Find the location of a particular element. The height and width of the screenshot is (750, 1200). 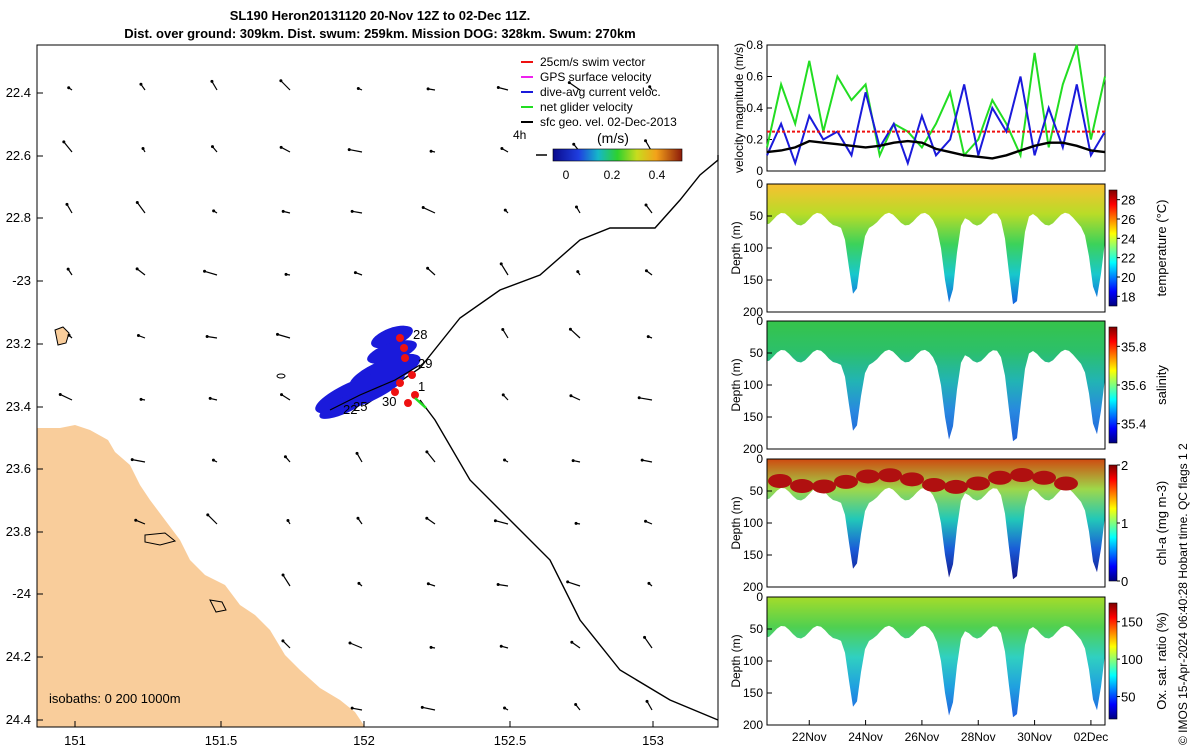

day-label: 29 is located at coordinates (425, 363).